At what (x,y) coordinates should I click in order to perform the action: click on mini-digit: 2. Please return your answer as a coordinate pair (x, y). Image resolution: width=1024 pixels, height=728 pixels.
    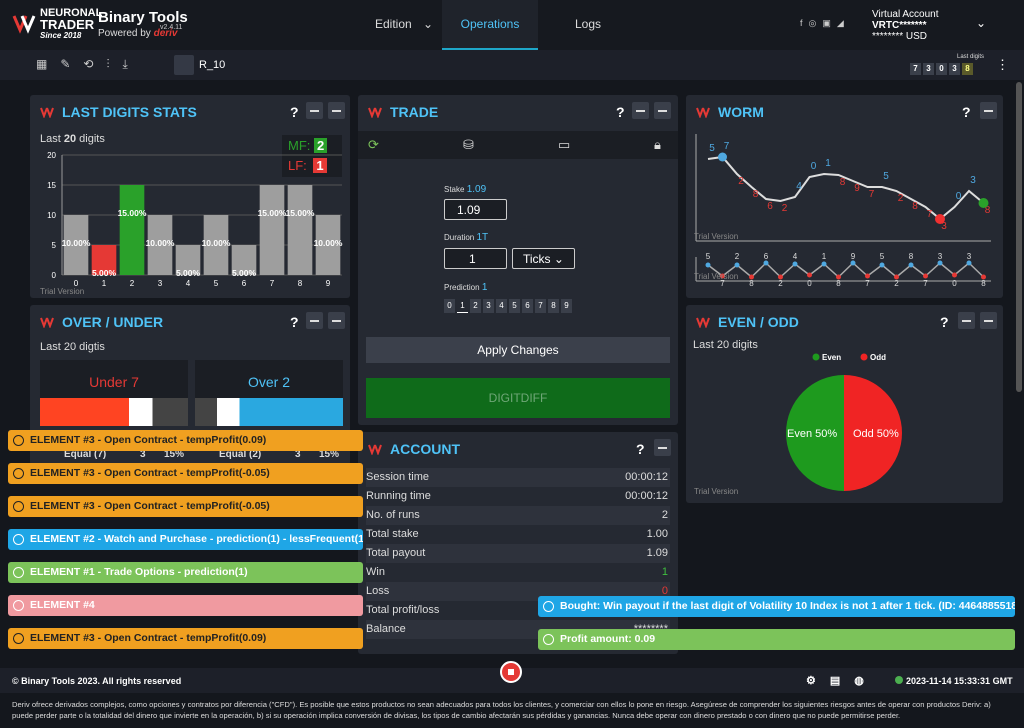
    Looking at the image, I should click on (896, 283).